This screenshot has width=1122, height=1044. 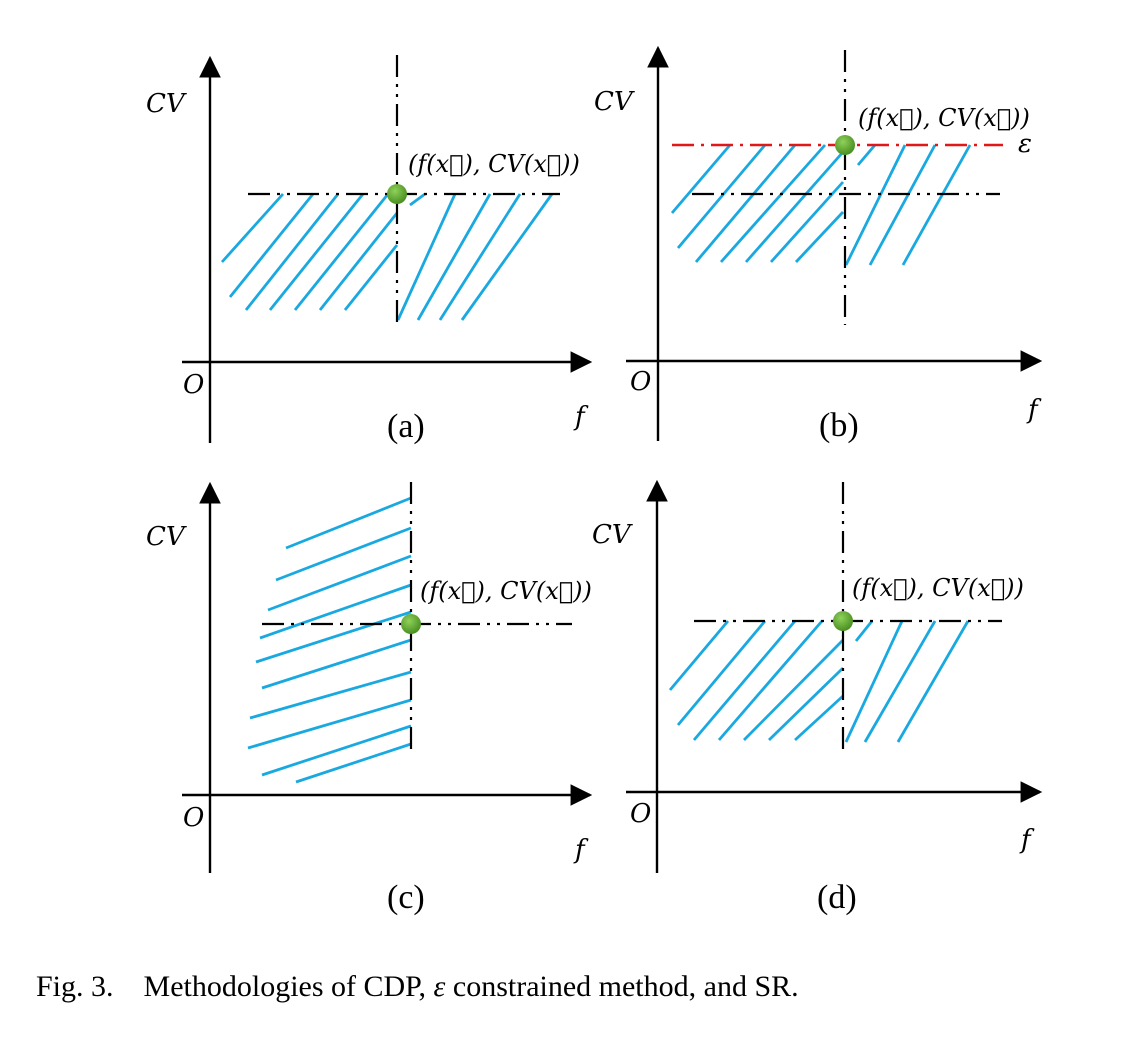 What do you see at coordinates (837, 897) in the screenshot?
I see `panel-label: (d)` at bounding box center [837, 897].